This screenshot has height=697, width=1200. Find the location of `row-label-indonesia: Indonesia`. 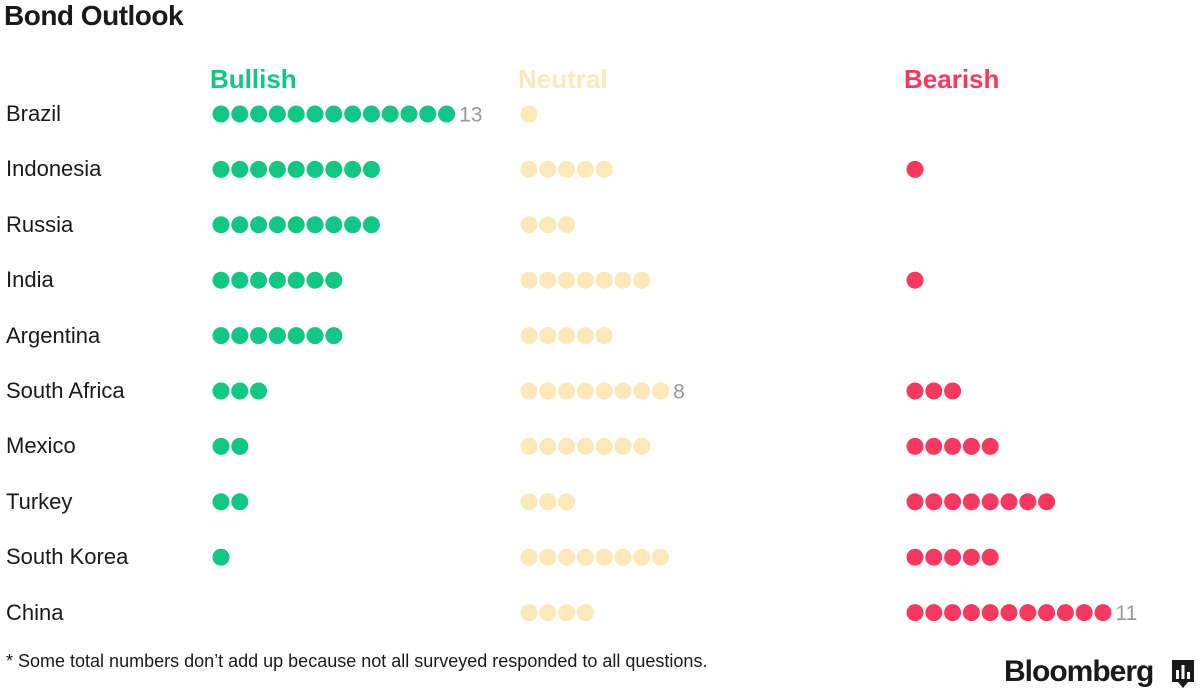

row-label-indonesia: Indonesia is located at coordinates (54, 169).